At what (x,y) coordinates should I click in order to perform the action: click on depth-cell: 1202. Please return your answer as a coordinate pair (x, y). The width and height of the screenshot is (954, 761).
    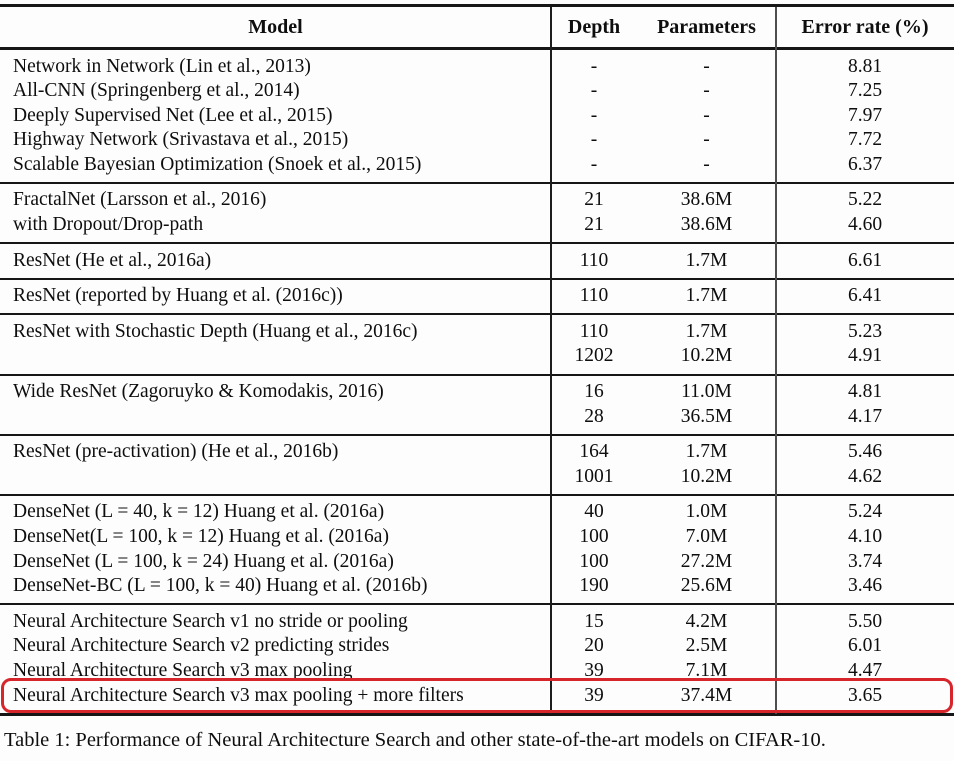
    Looking at the image, I should click on (594, 356).